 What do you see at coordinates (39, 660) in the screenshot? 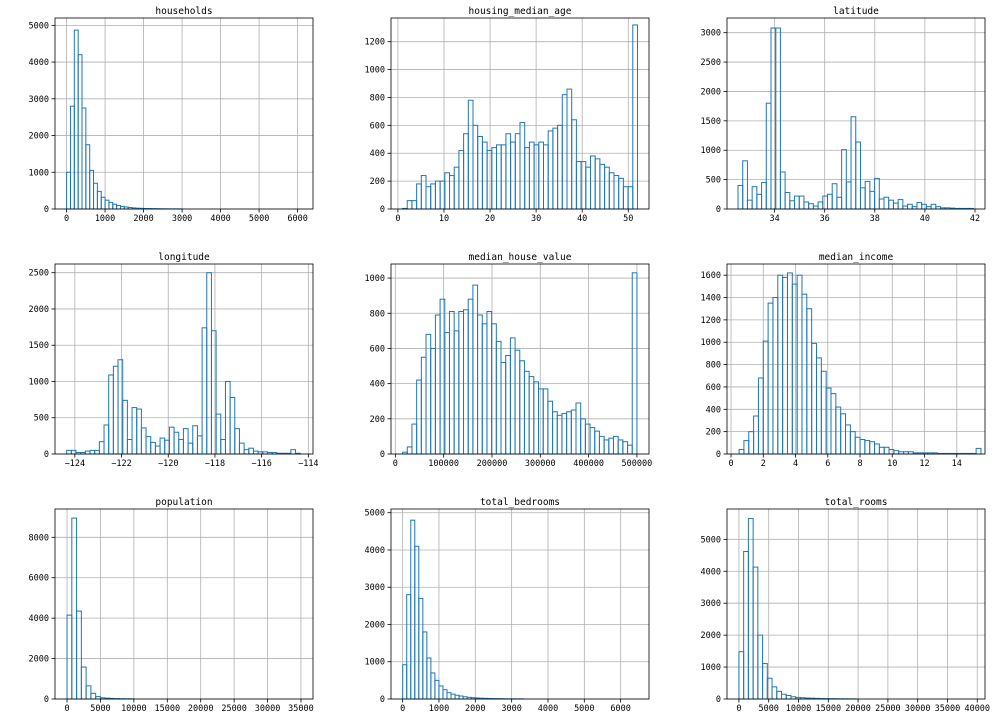
I see `y-tick-label: 2000` at bounding box center [39, 660].